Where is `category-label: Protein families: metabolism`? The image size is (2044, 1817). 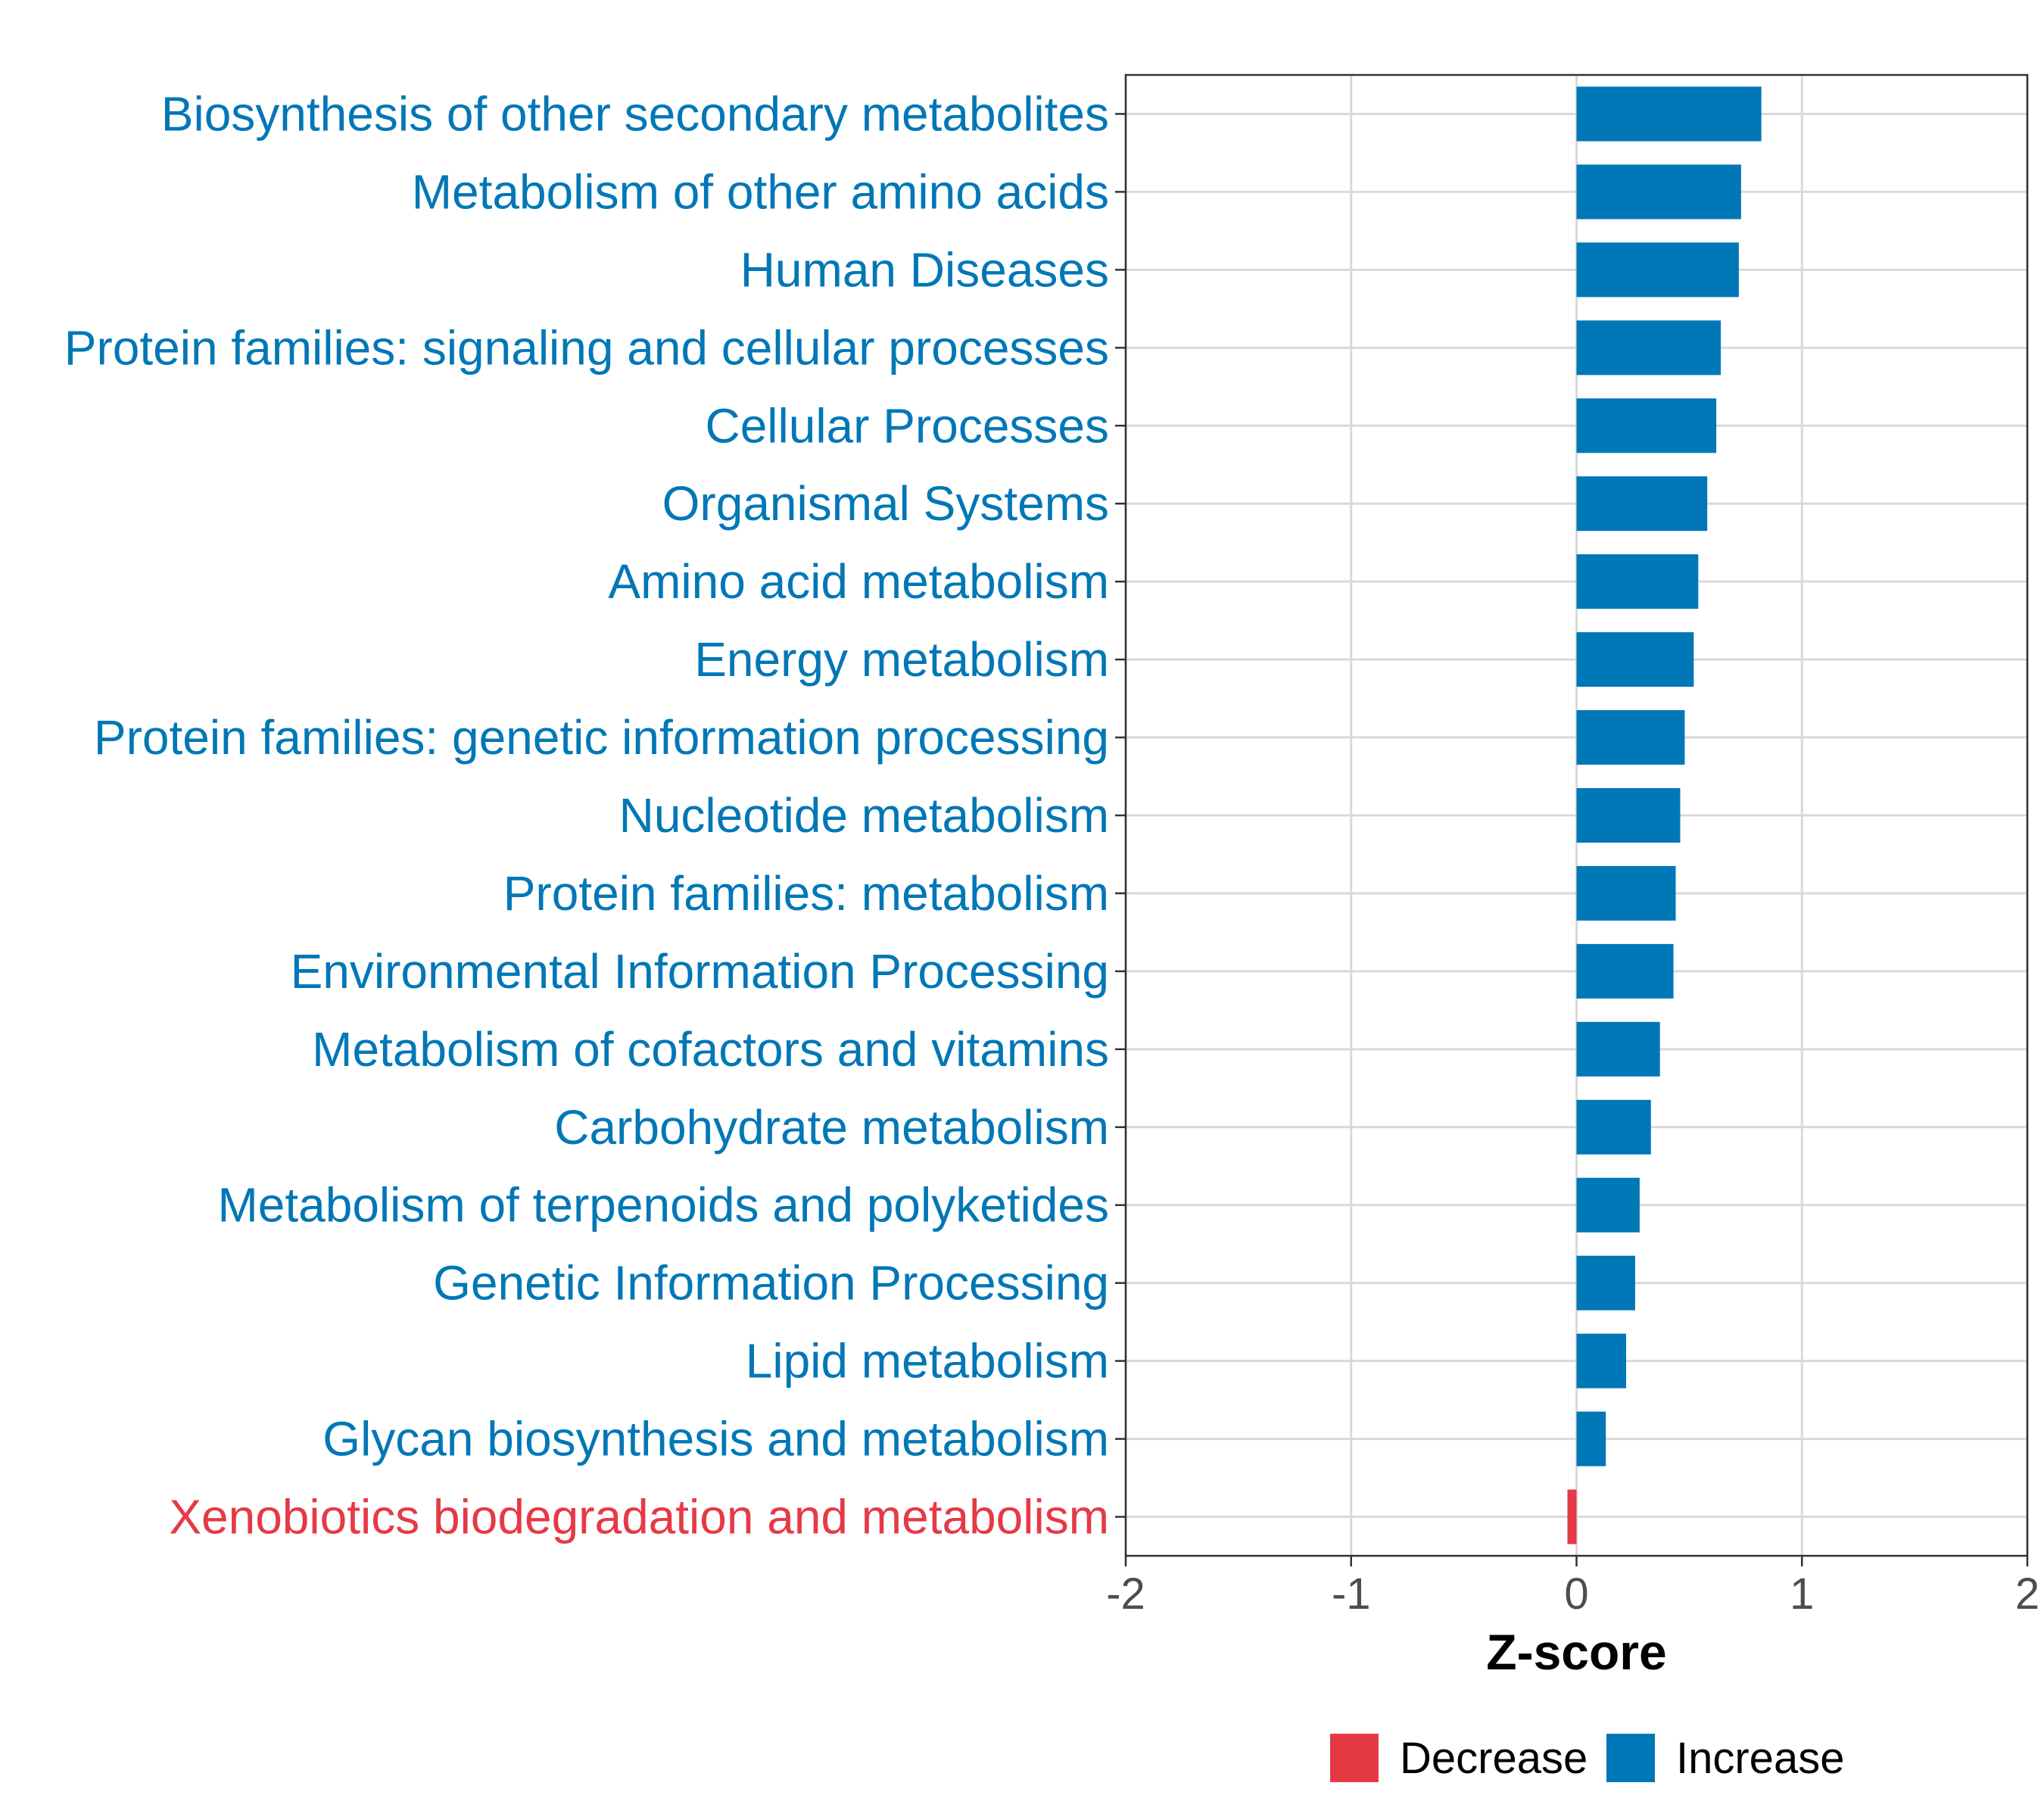 category-label: Protein families: metabolism is located at coordinates (806, 894).